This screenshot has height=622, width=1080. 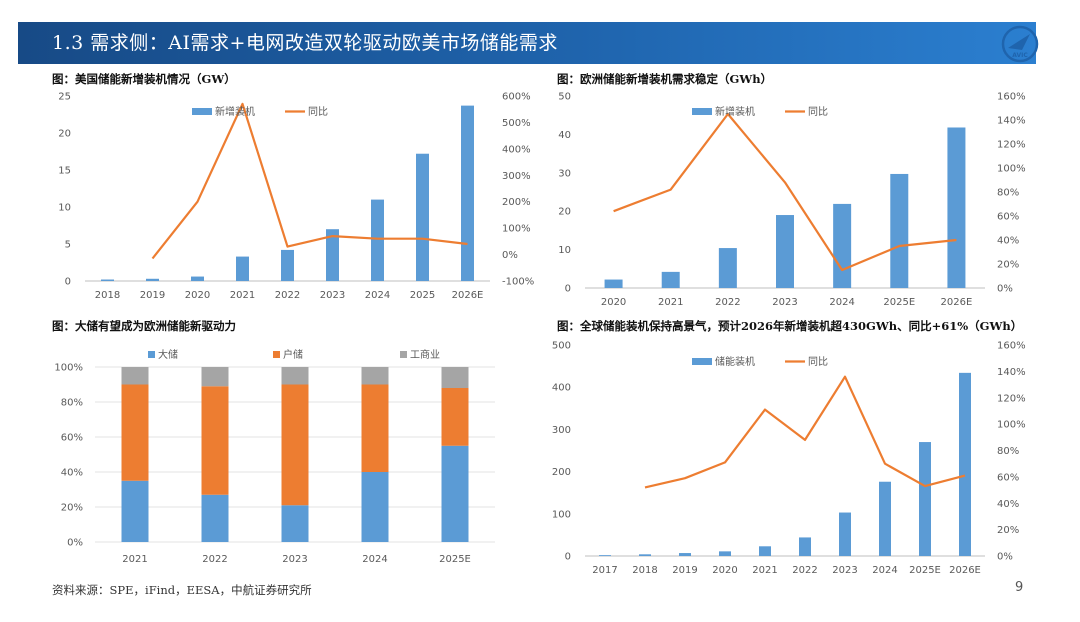 What do you see at coordinates (1019, 587) in the screenshot?
I see `page-number: 9` at bounding box center [1019, 587].